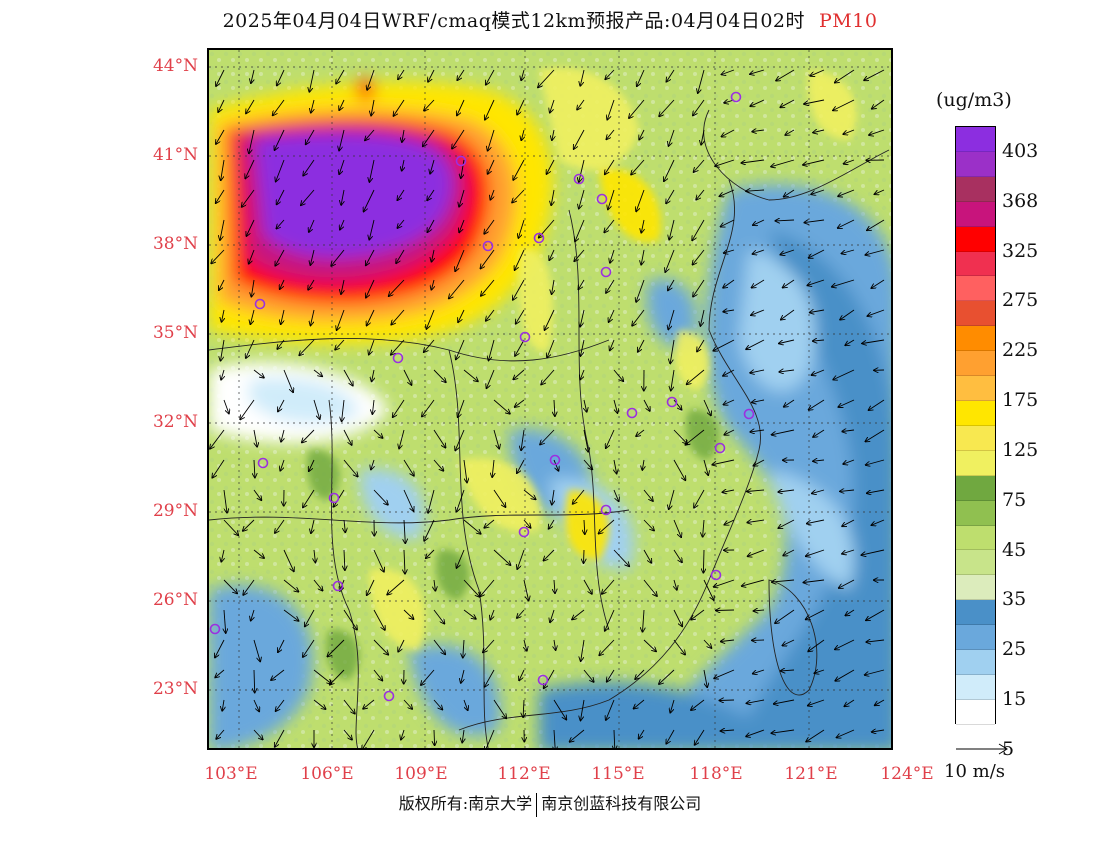 The height and width of the screenshot is (850, 1100). I want to click on lat-label: 23°N, so click(175, 689).